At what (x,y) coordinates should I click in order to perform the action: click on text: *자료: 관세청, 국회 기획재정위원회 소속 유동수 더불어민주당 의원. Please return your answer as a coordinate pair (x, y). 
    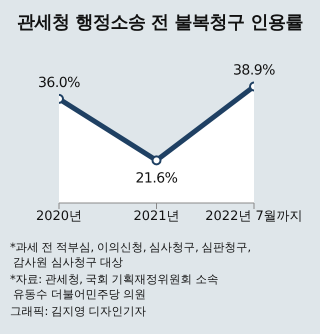
    Looking at the image, I should click on (115, 287).